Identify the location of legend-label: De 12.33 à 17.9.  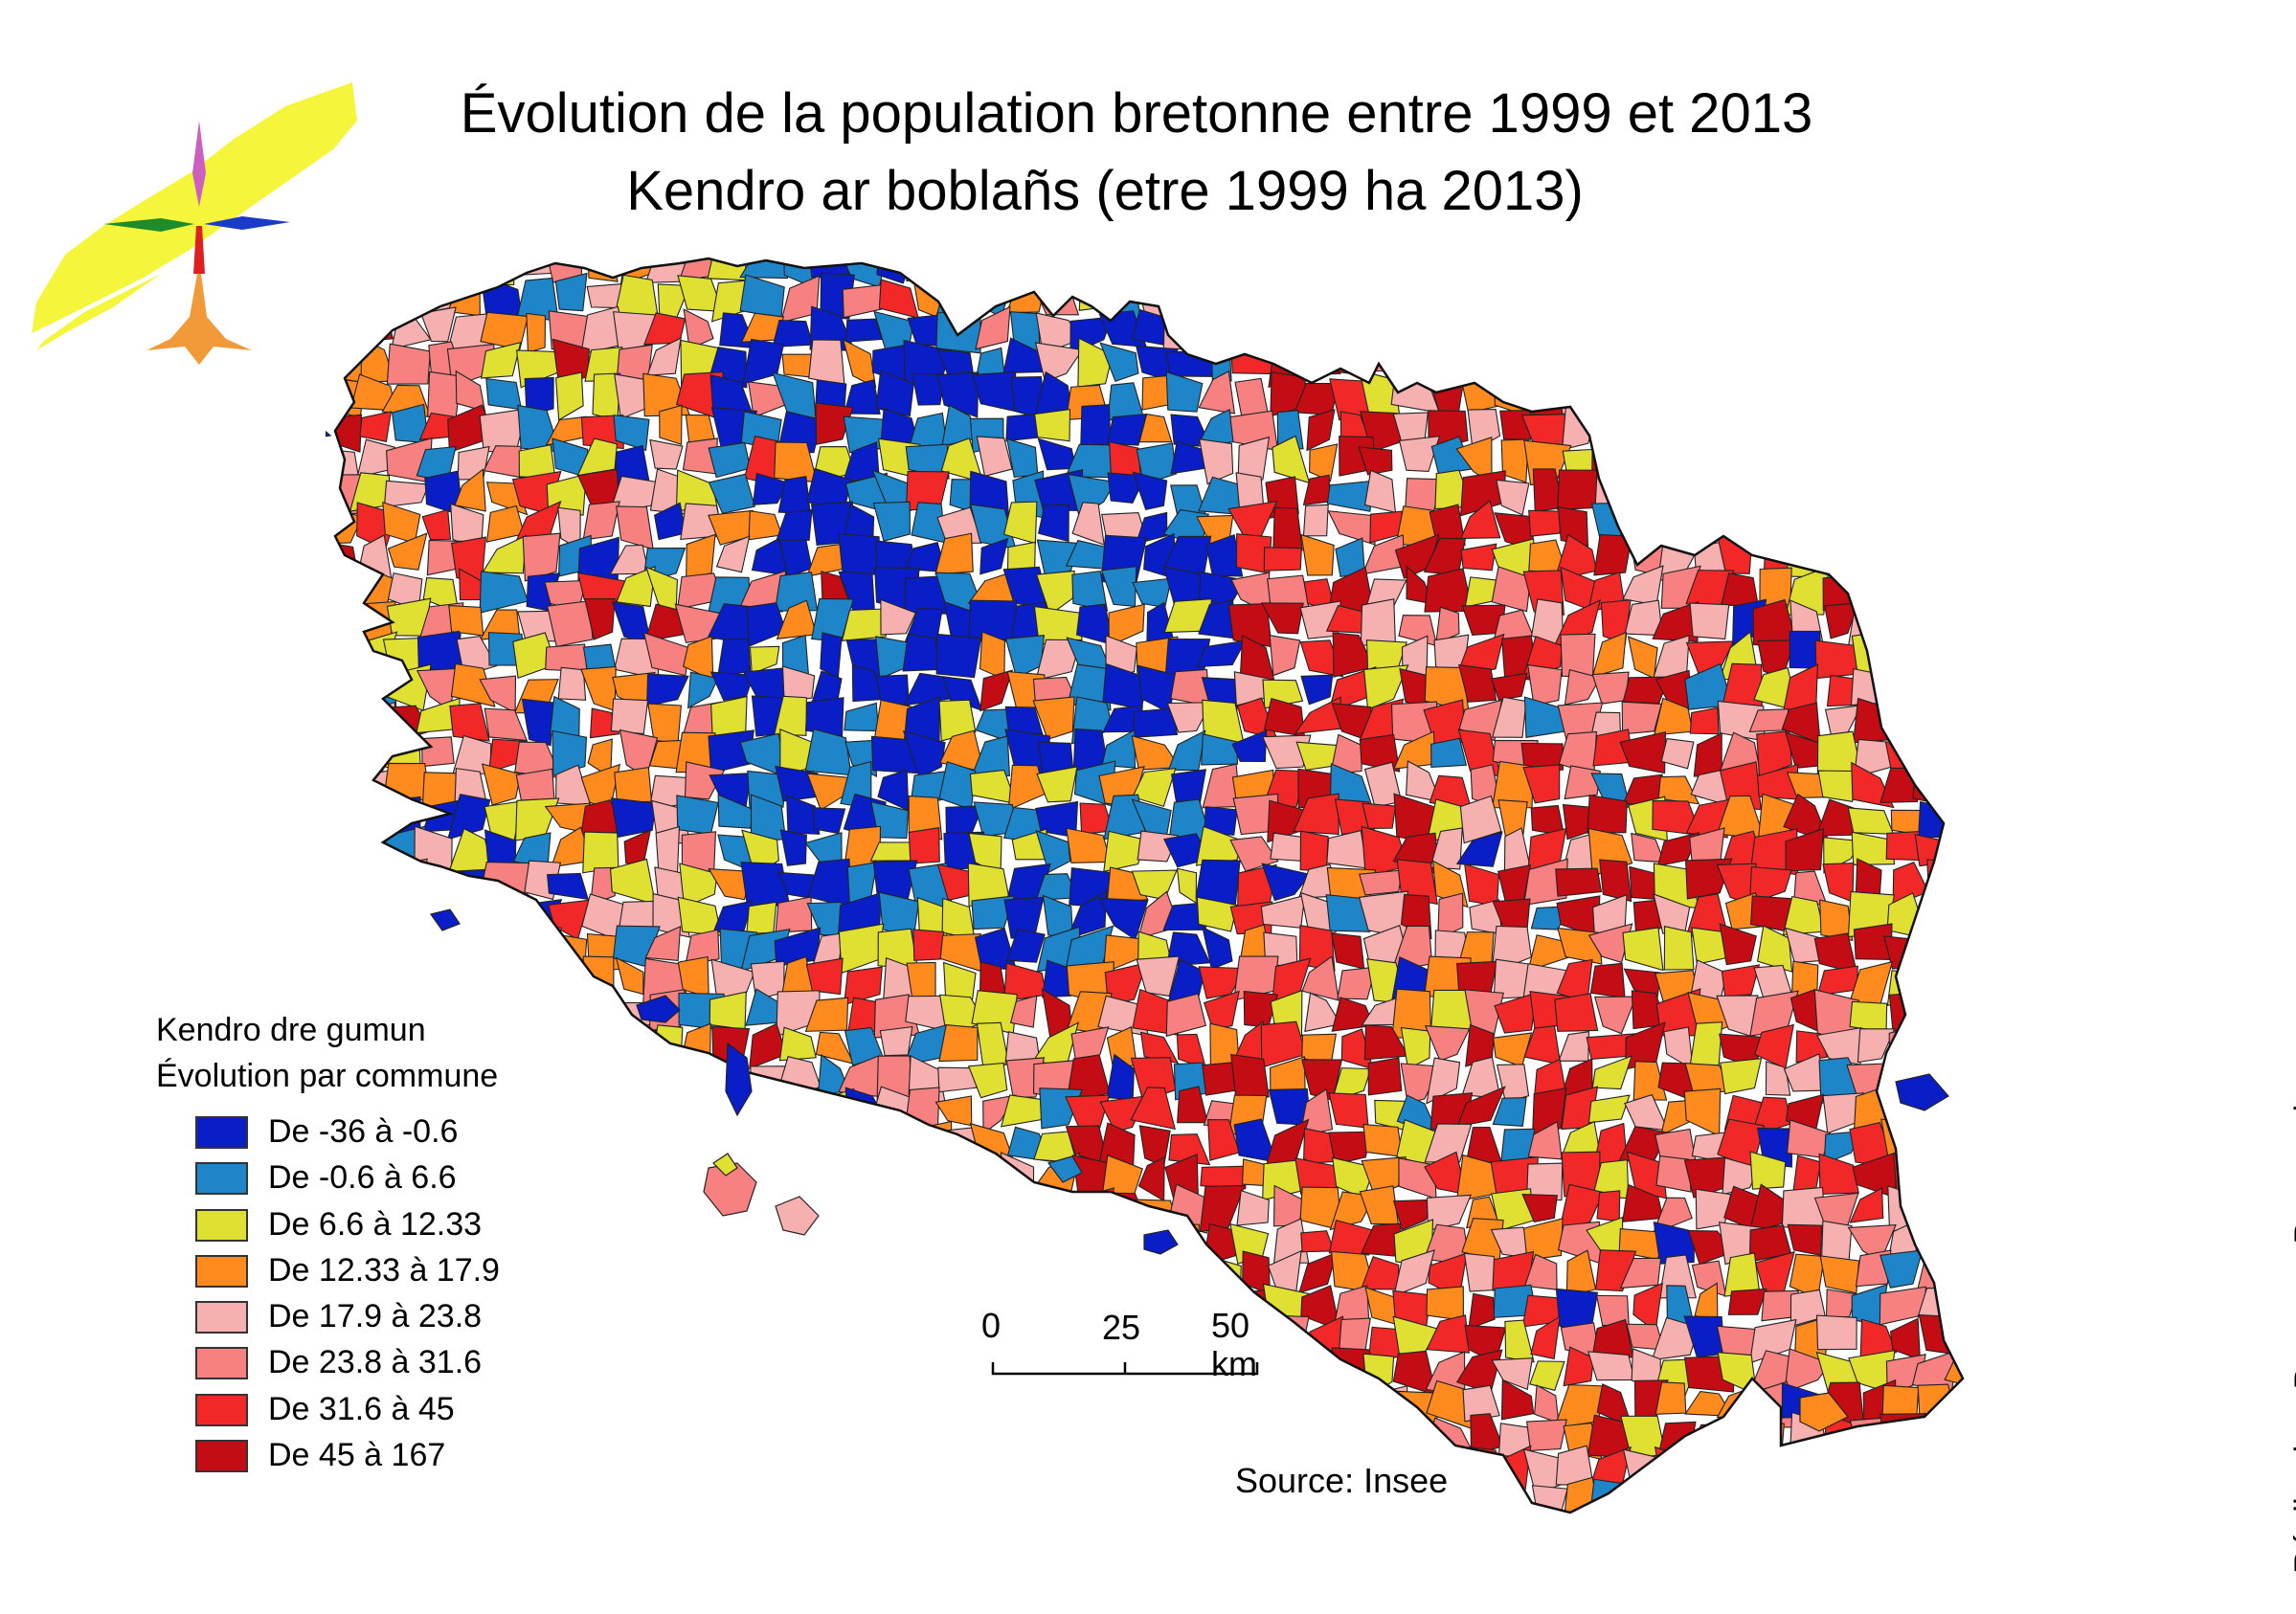
(384, 1270).